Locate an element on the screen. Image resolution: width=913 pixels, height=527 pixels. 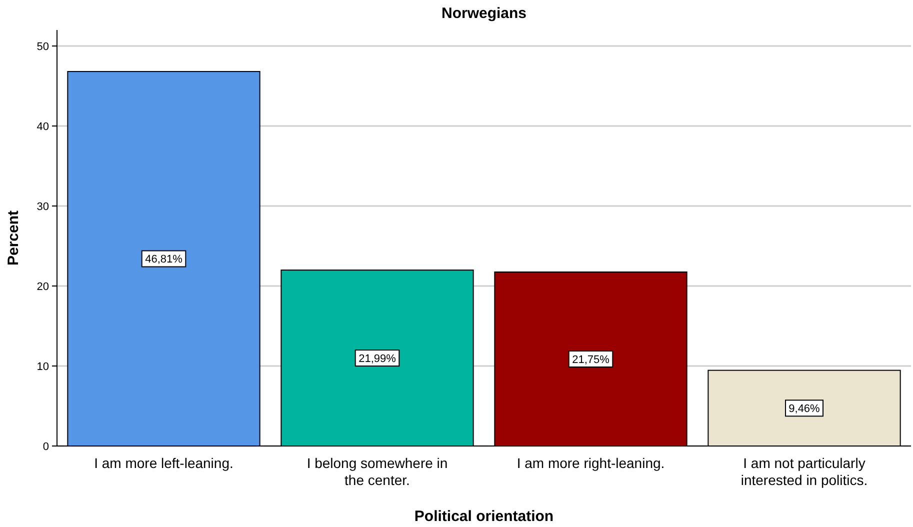
y-tick-label: 40 is located at coordinates (42, 126).